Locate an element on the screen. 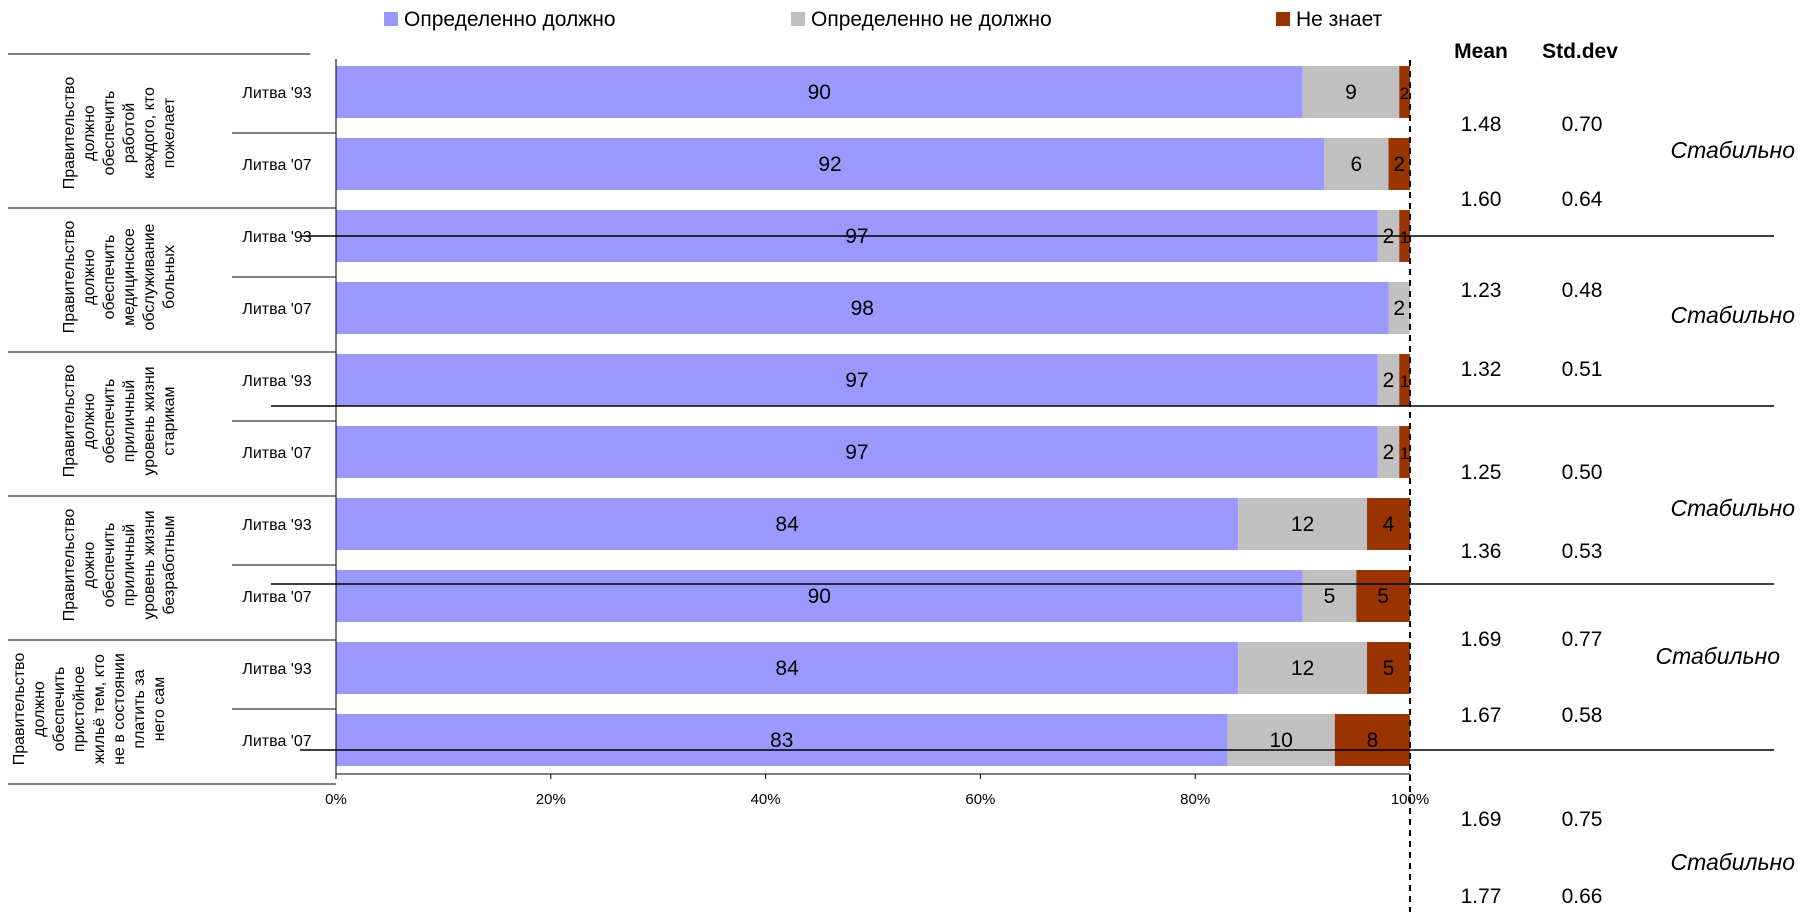  bar-row2-series3 is located at coordinates (1399, 164).